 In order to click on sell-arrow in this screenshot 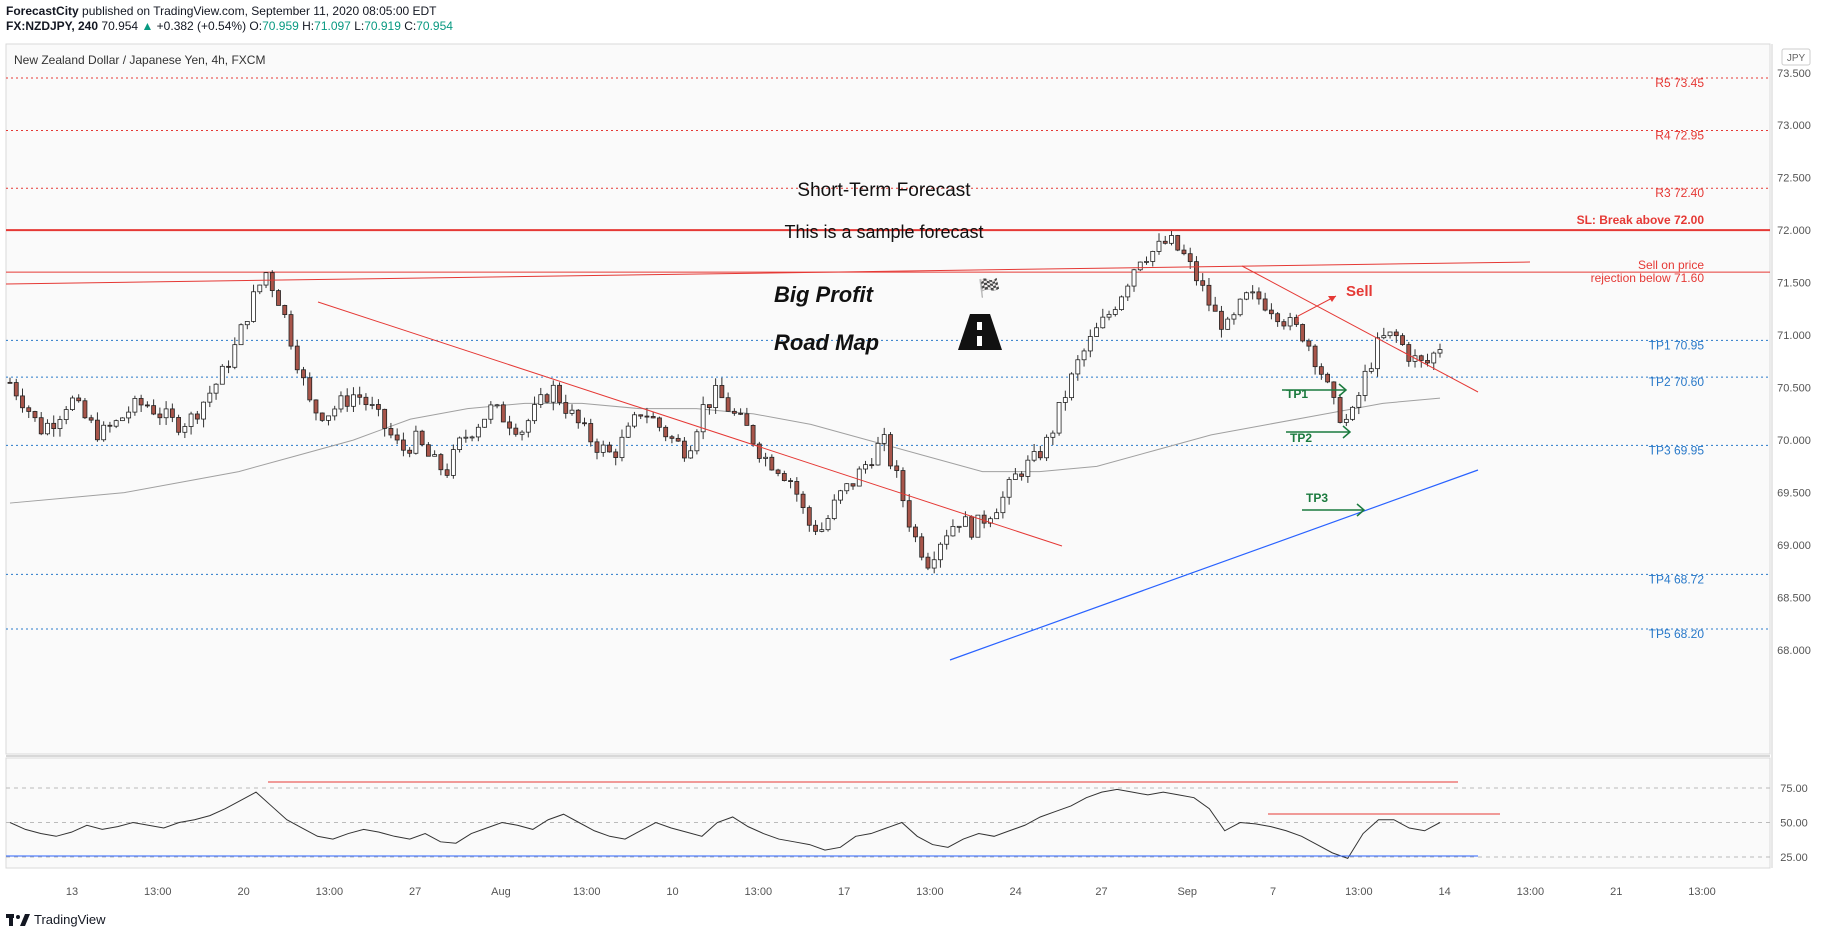, I will do `click(1317, 308)`.